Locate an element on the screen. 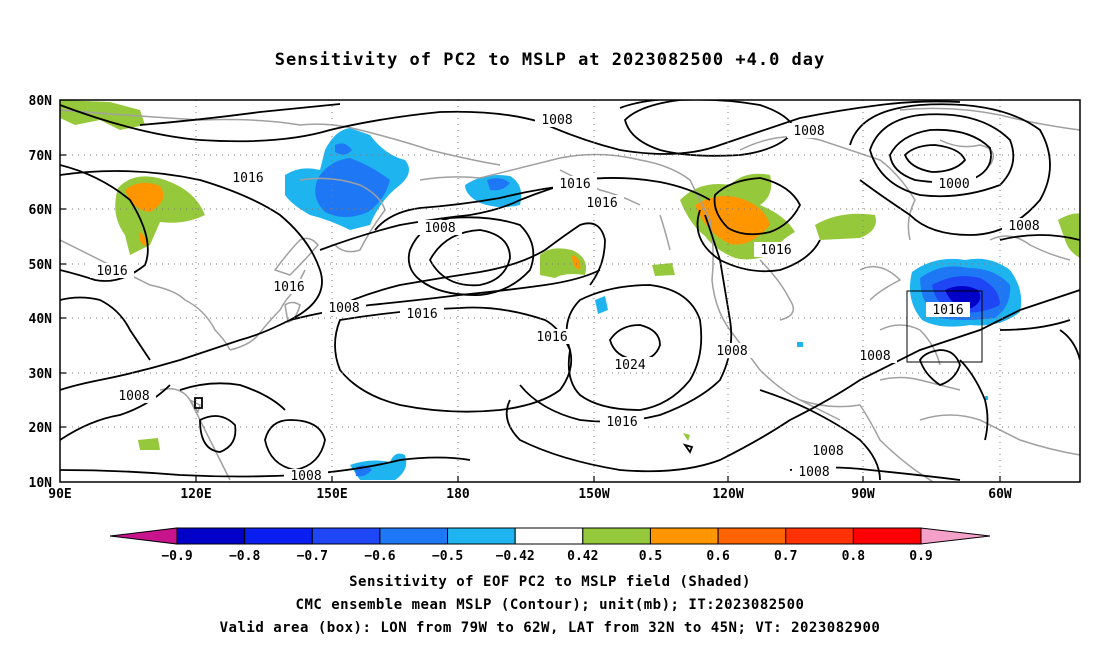 Image resolution: width=1100 pixels, height=650 pixels. lat-label: 60N is located at coordinates (41, 210).